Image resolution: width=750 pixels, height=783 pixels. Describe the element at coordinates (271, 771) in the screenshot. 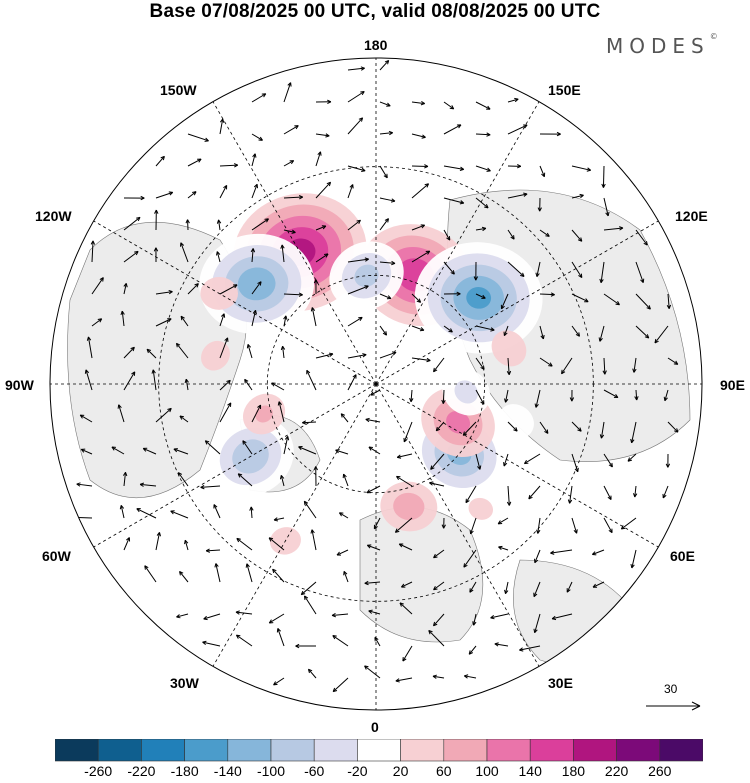

I see `colorbar-tick-label: -100` at that location.